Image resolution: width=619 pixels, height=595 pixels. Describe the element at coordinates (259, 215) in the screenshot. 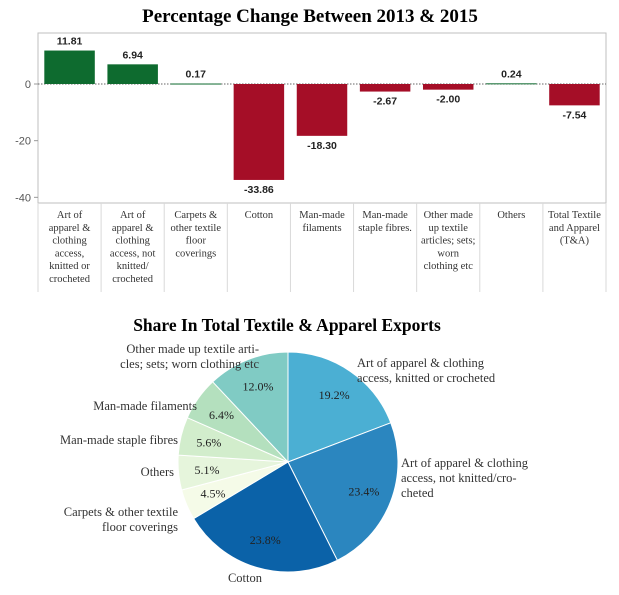

I see `x-category-label: Cotton` at that location.